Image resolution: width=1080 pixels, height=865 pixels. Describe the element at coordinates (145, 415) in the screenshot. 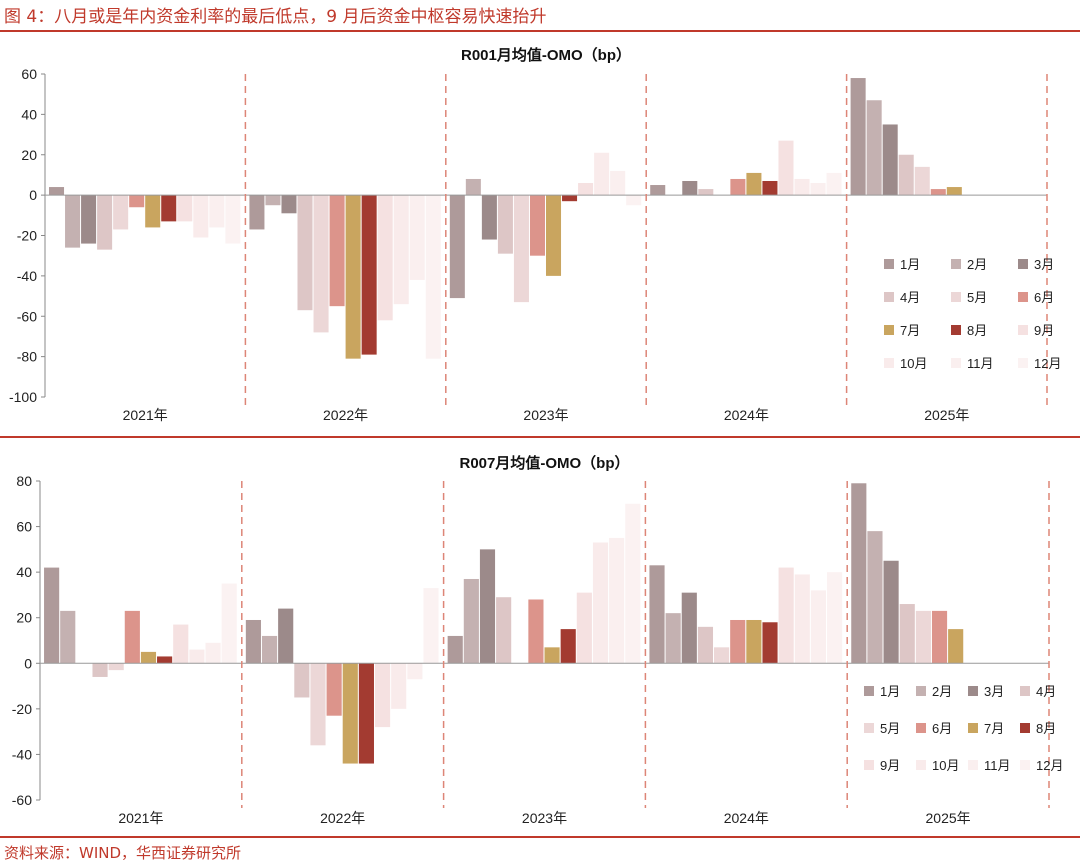

I see `r001-category-label: 2021年` at that location.